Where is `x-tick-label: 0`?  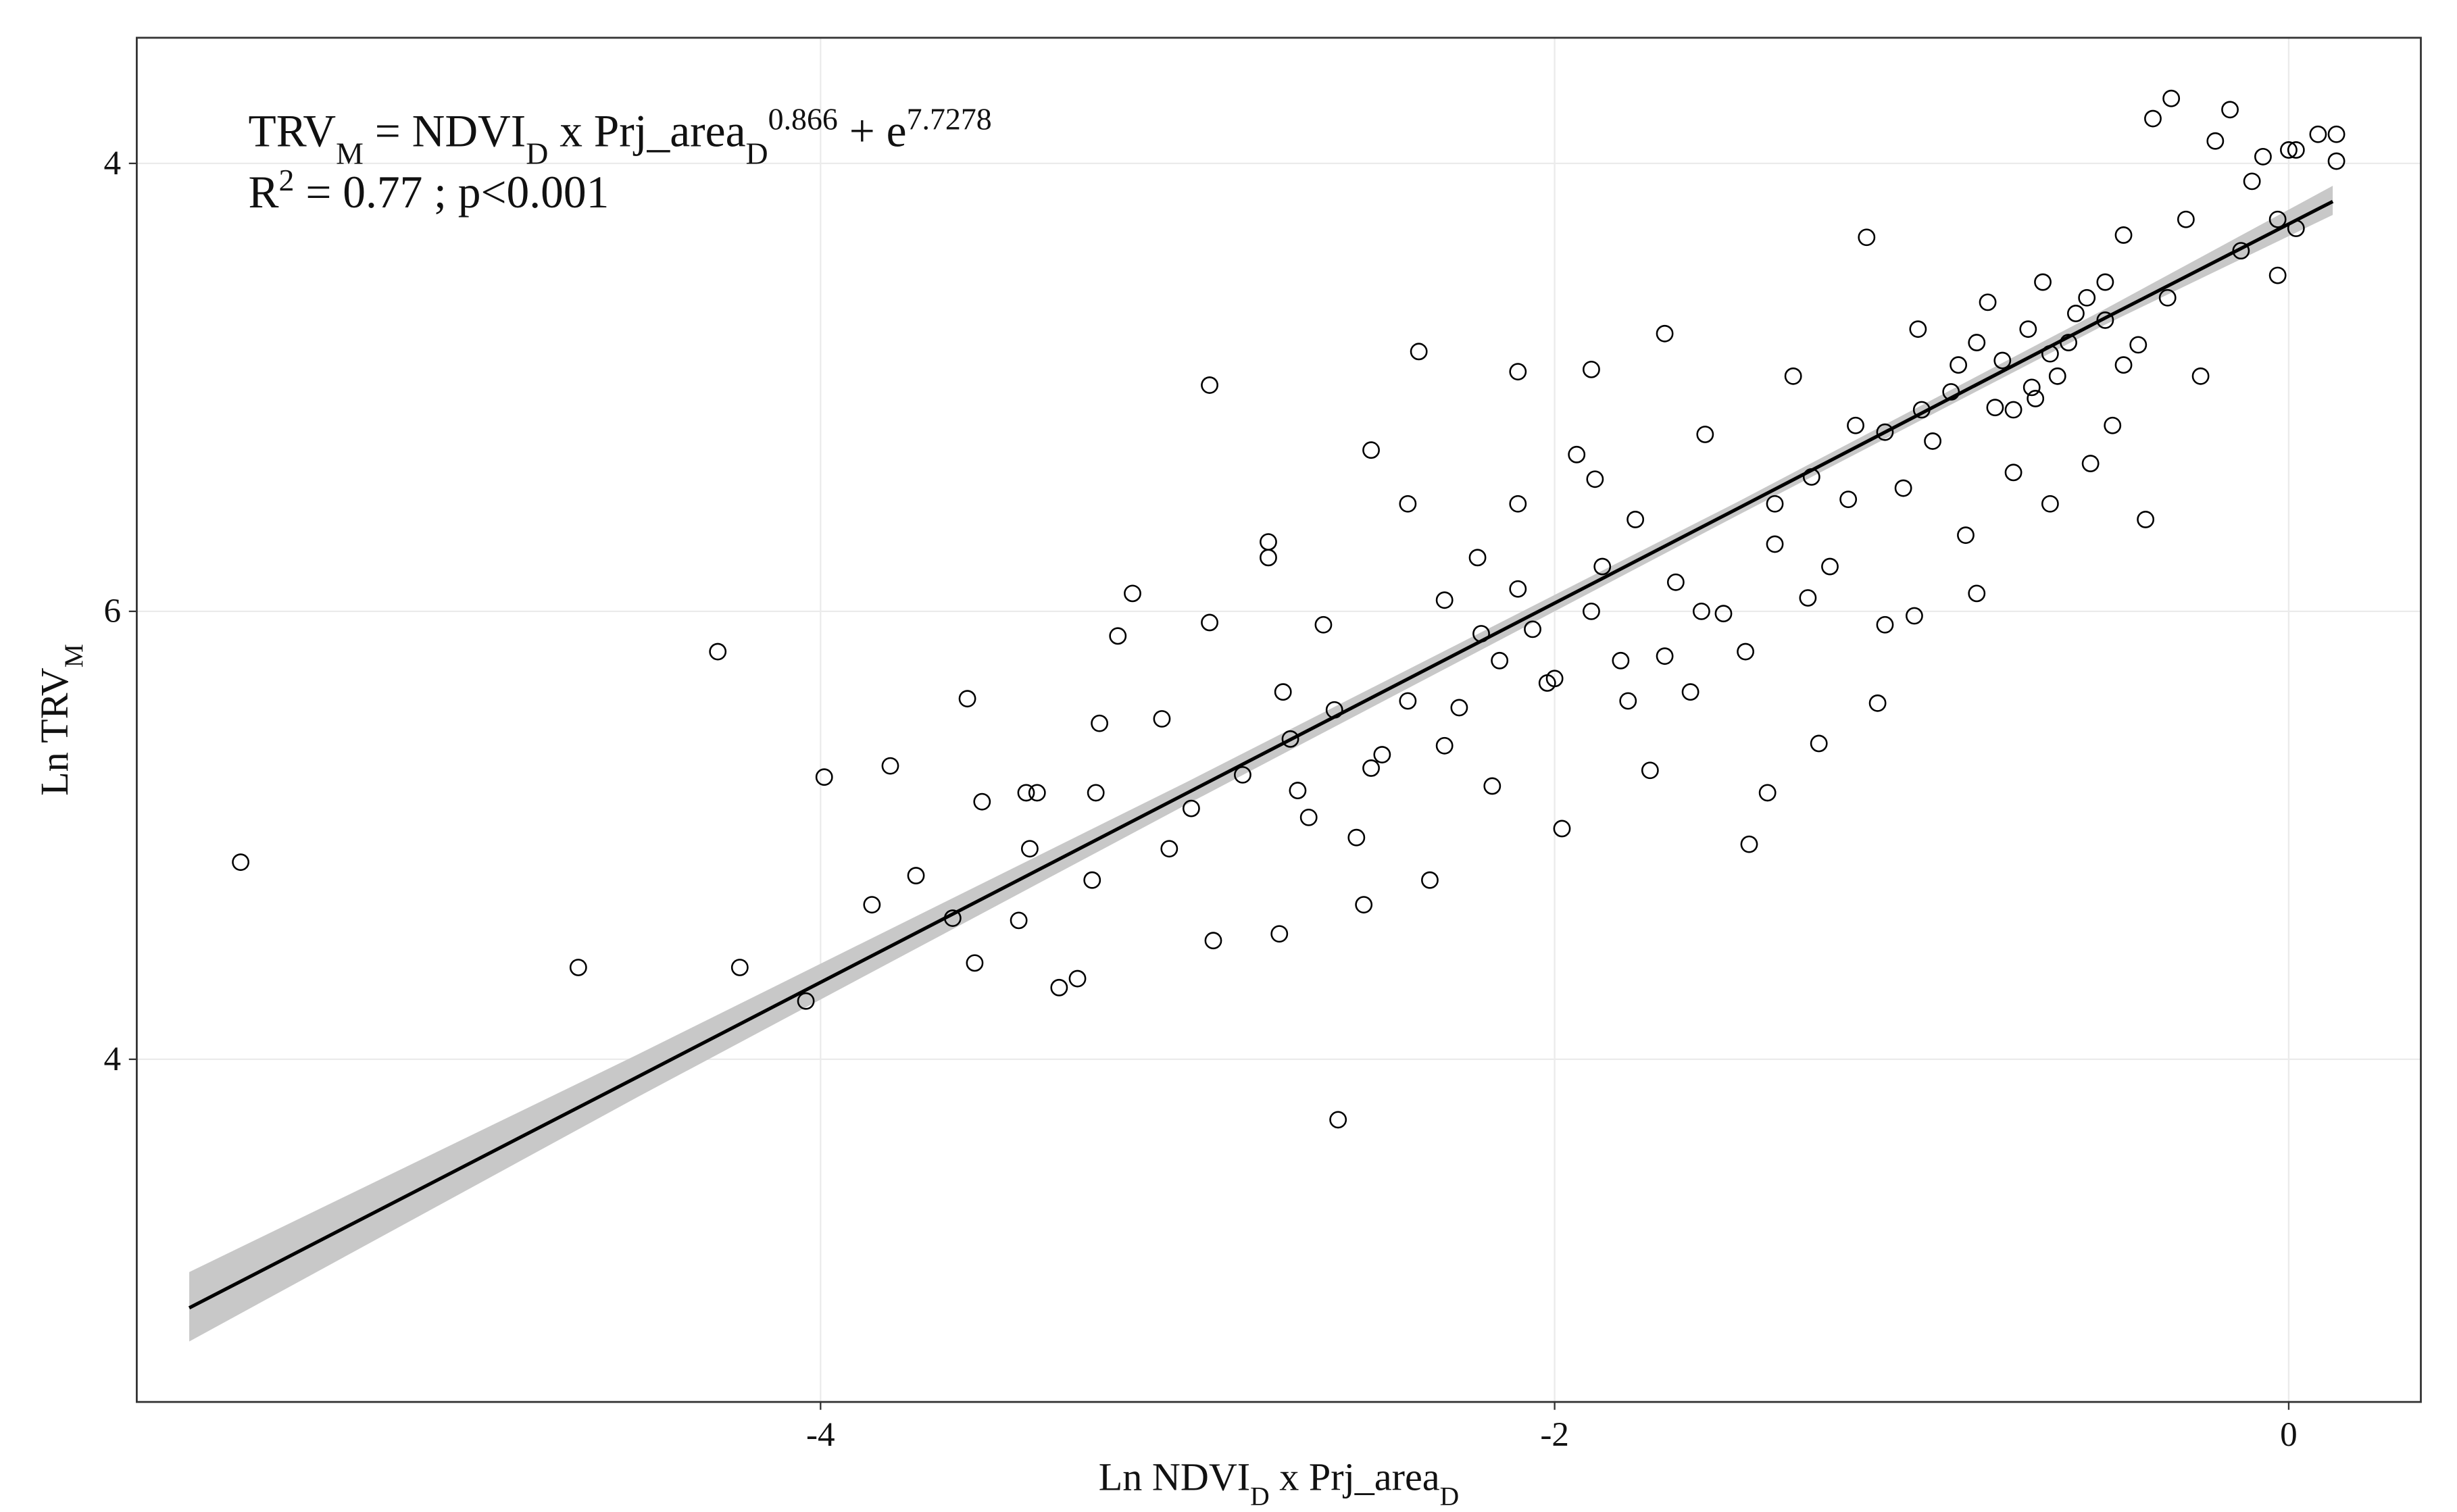
x-tick-label: 0 is located at coordinates (2289, 1434).